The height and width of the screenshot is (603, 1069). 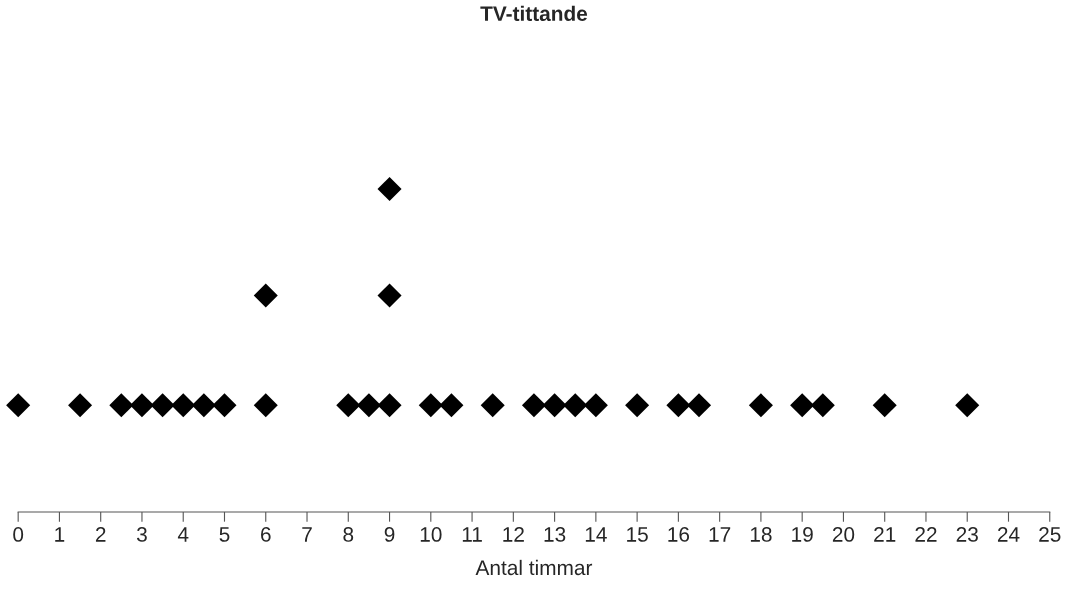 I want to click on x-tick-label: 14, so click(x=596, y=534).